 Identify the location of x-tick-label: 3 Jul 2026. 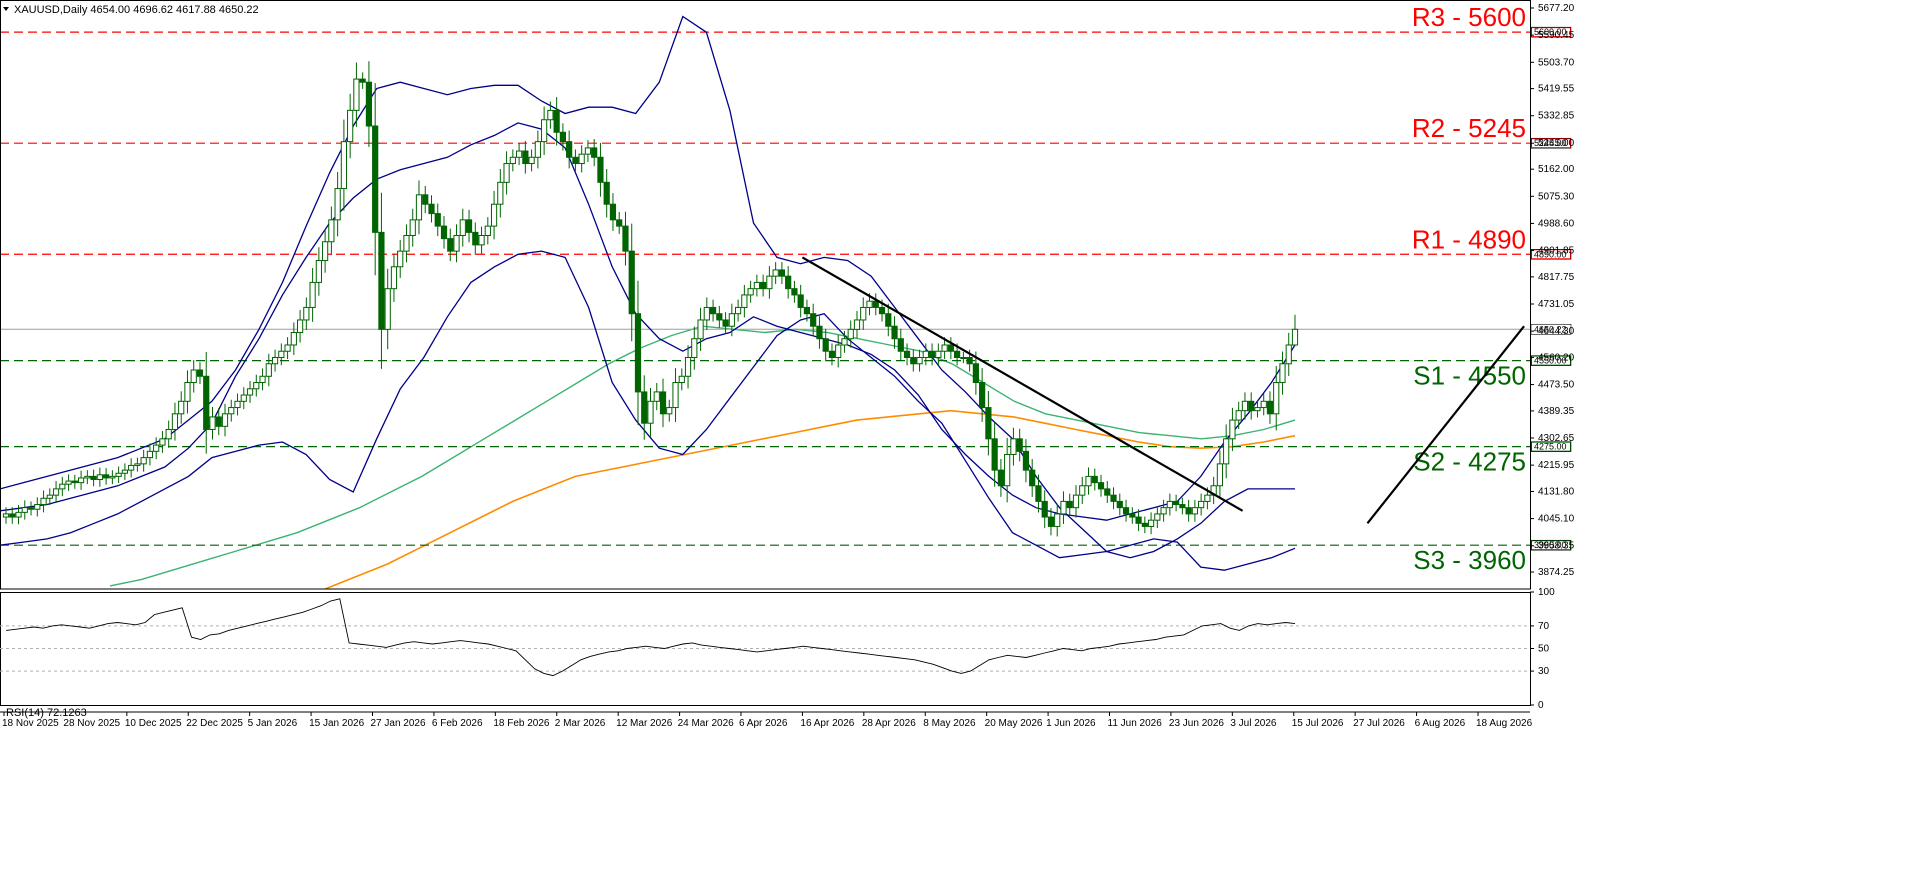
(1253, 723).